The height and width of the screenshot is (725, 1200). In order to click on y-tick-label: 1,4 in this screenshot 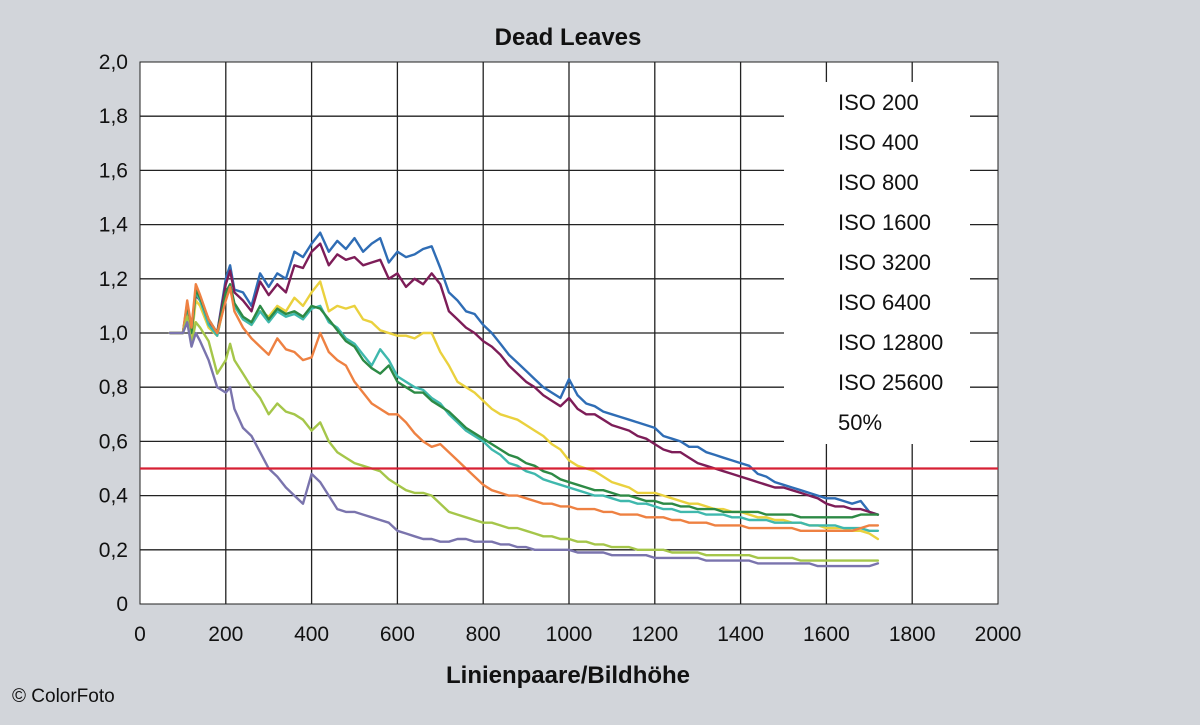, I will do `click(114, 225)`.